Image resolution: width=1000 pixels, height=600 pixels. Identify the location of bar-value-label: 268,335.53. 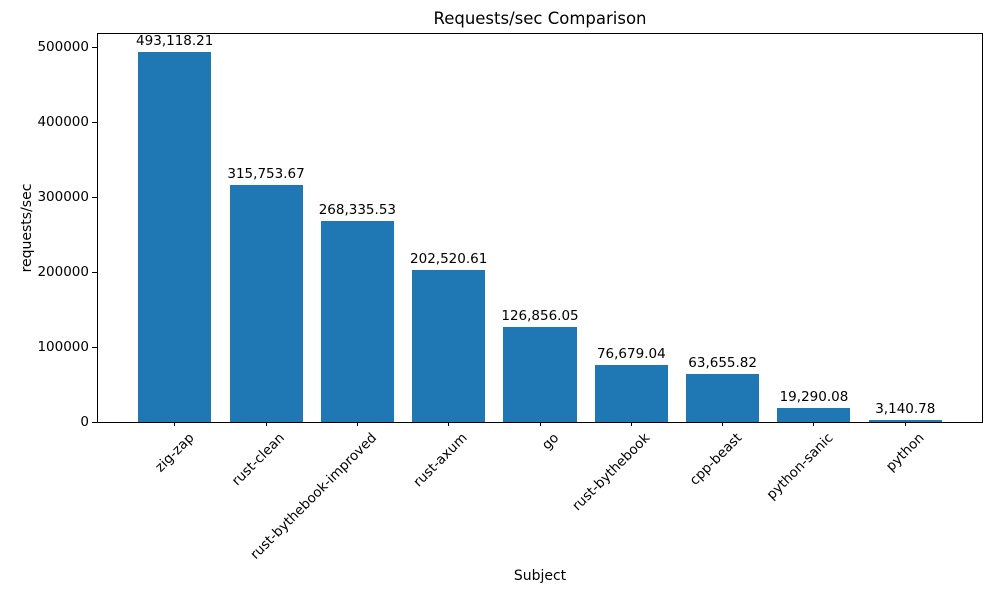
(357, 209).